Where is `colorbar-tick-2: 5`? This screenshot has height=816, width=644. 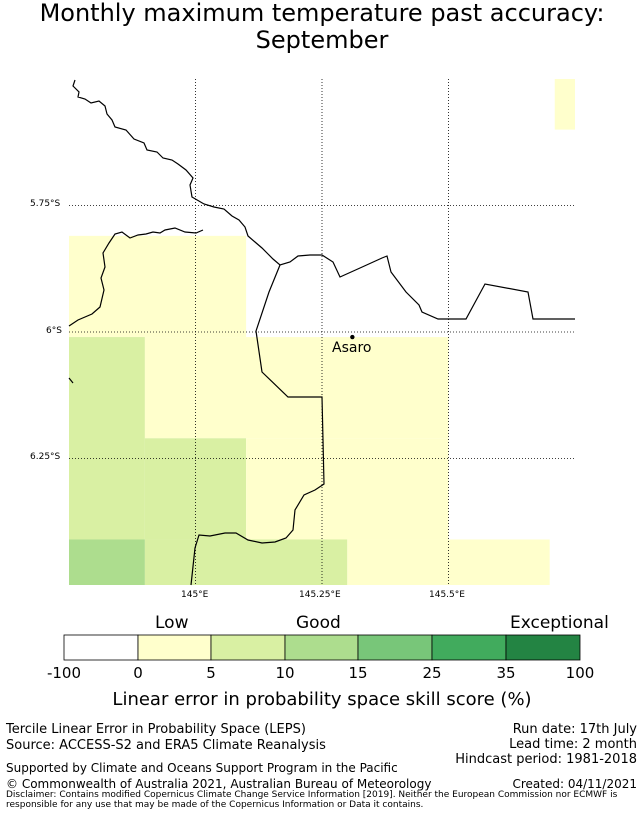 colorbar-tick-2: 5 is located at coordinates (211, 673).